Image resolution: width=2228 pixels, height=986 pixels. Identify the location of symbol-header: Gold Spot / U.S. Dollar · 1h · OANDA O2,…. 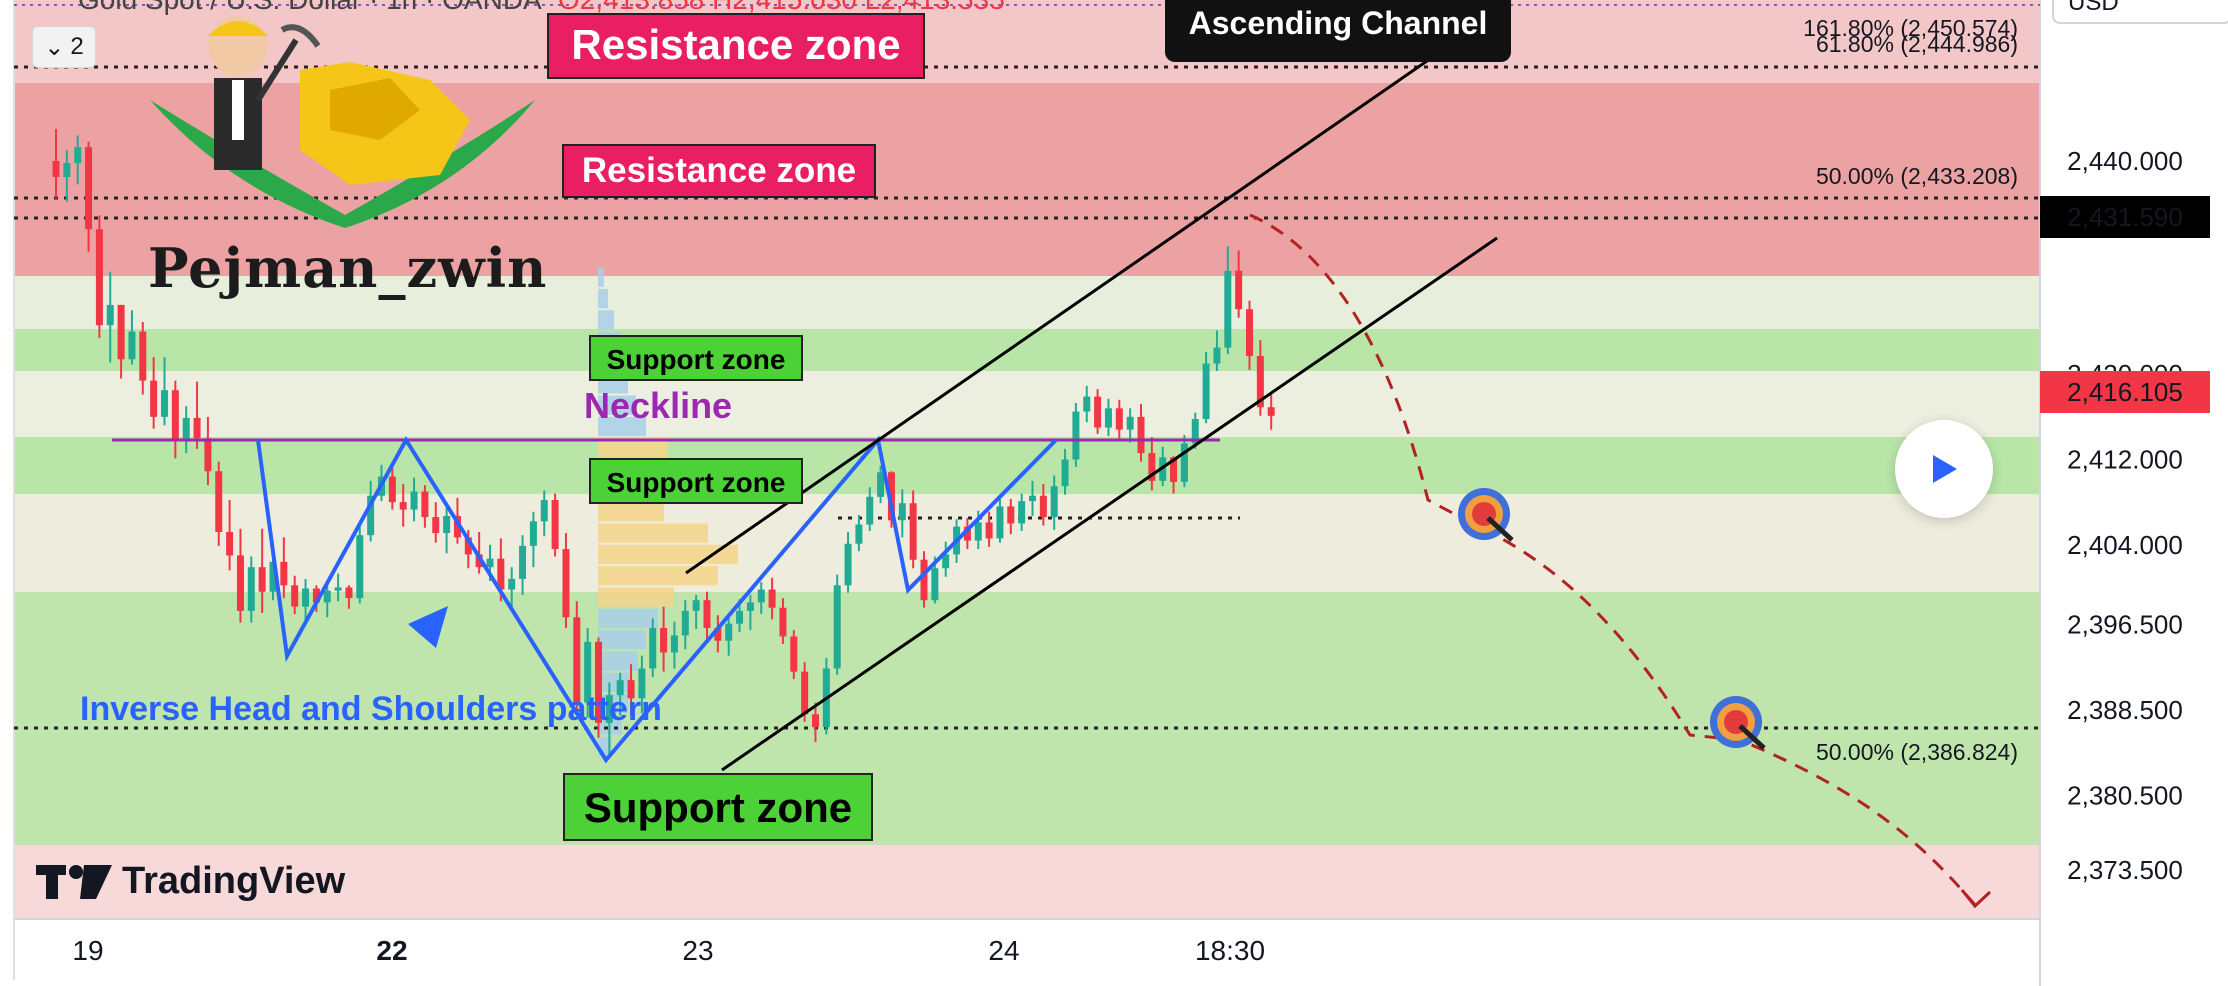
(541, 8).